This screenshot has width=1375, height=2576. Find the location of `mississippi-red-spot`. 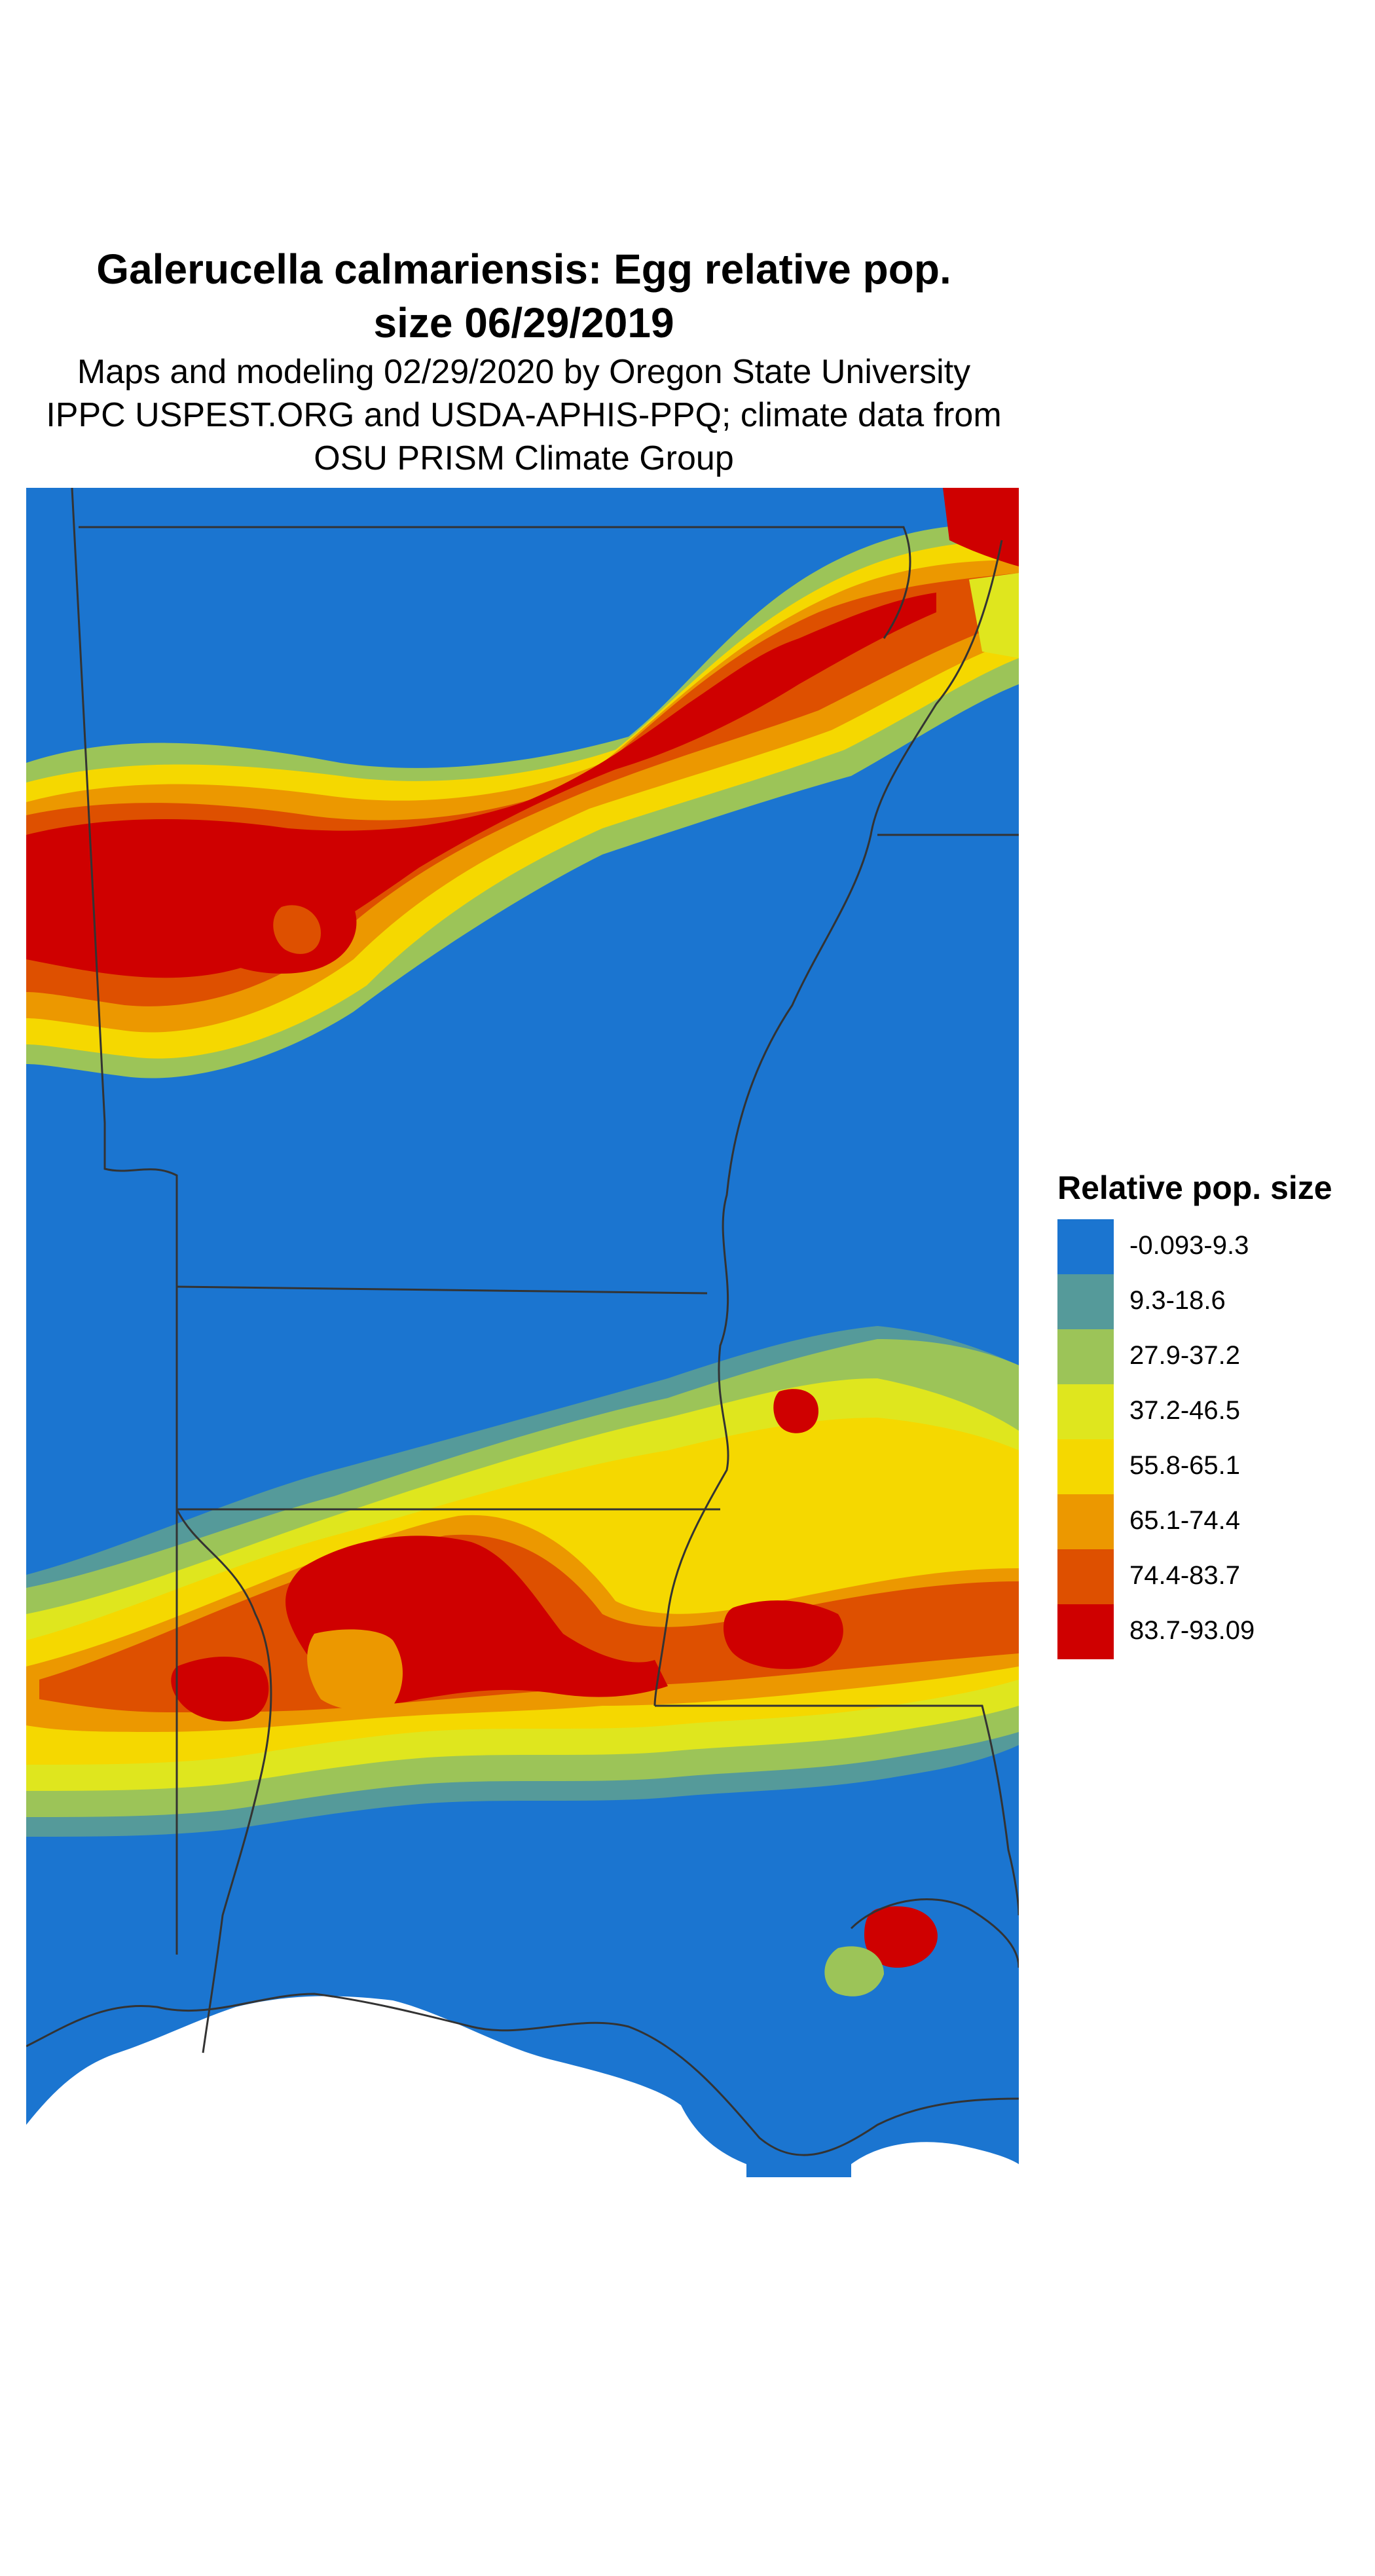

mississippi-red-spot is located at coordinates (795, 1411).